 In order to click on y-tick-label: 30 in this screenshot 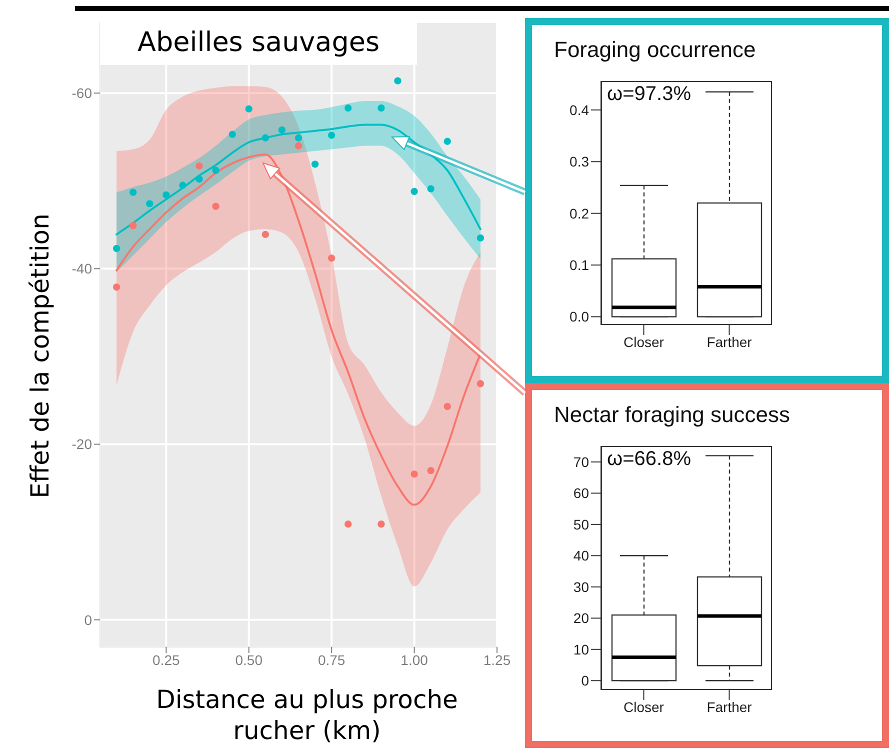, I will do `click(581, 586)`.